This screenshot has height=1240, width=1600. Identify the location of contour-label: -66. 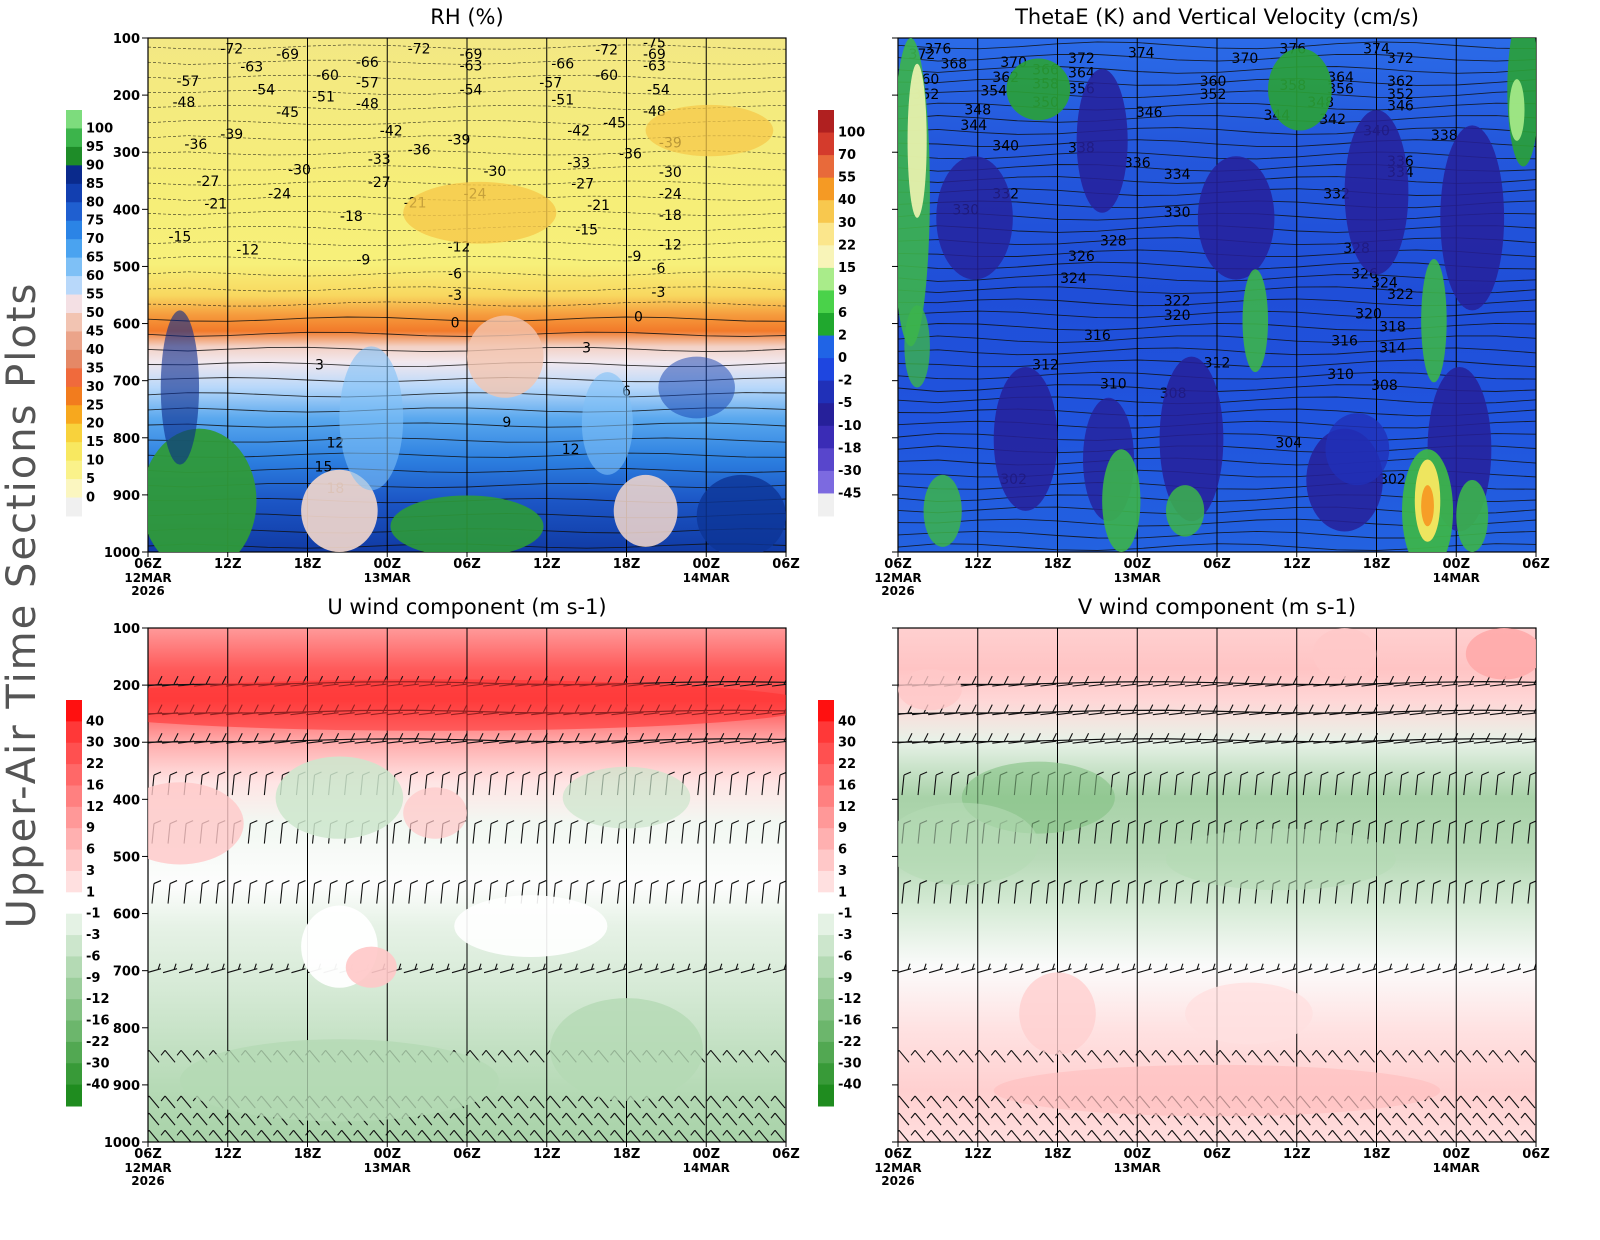
(367, 63).